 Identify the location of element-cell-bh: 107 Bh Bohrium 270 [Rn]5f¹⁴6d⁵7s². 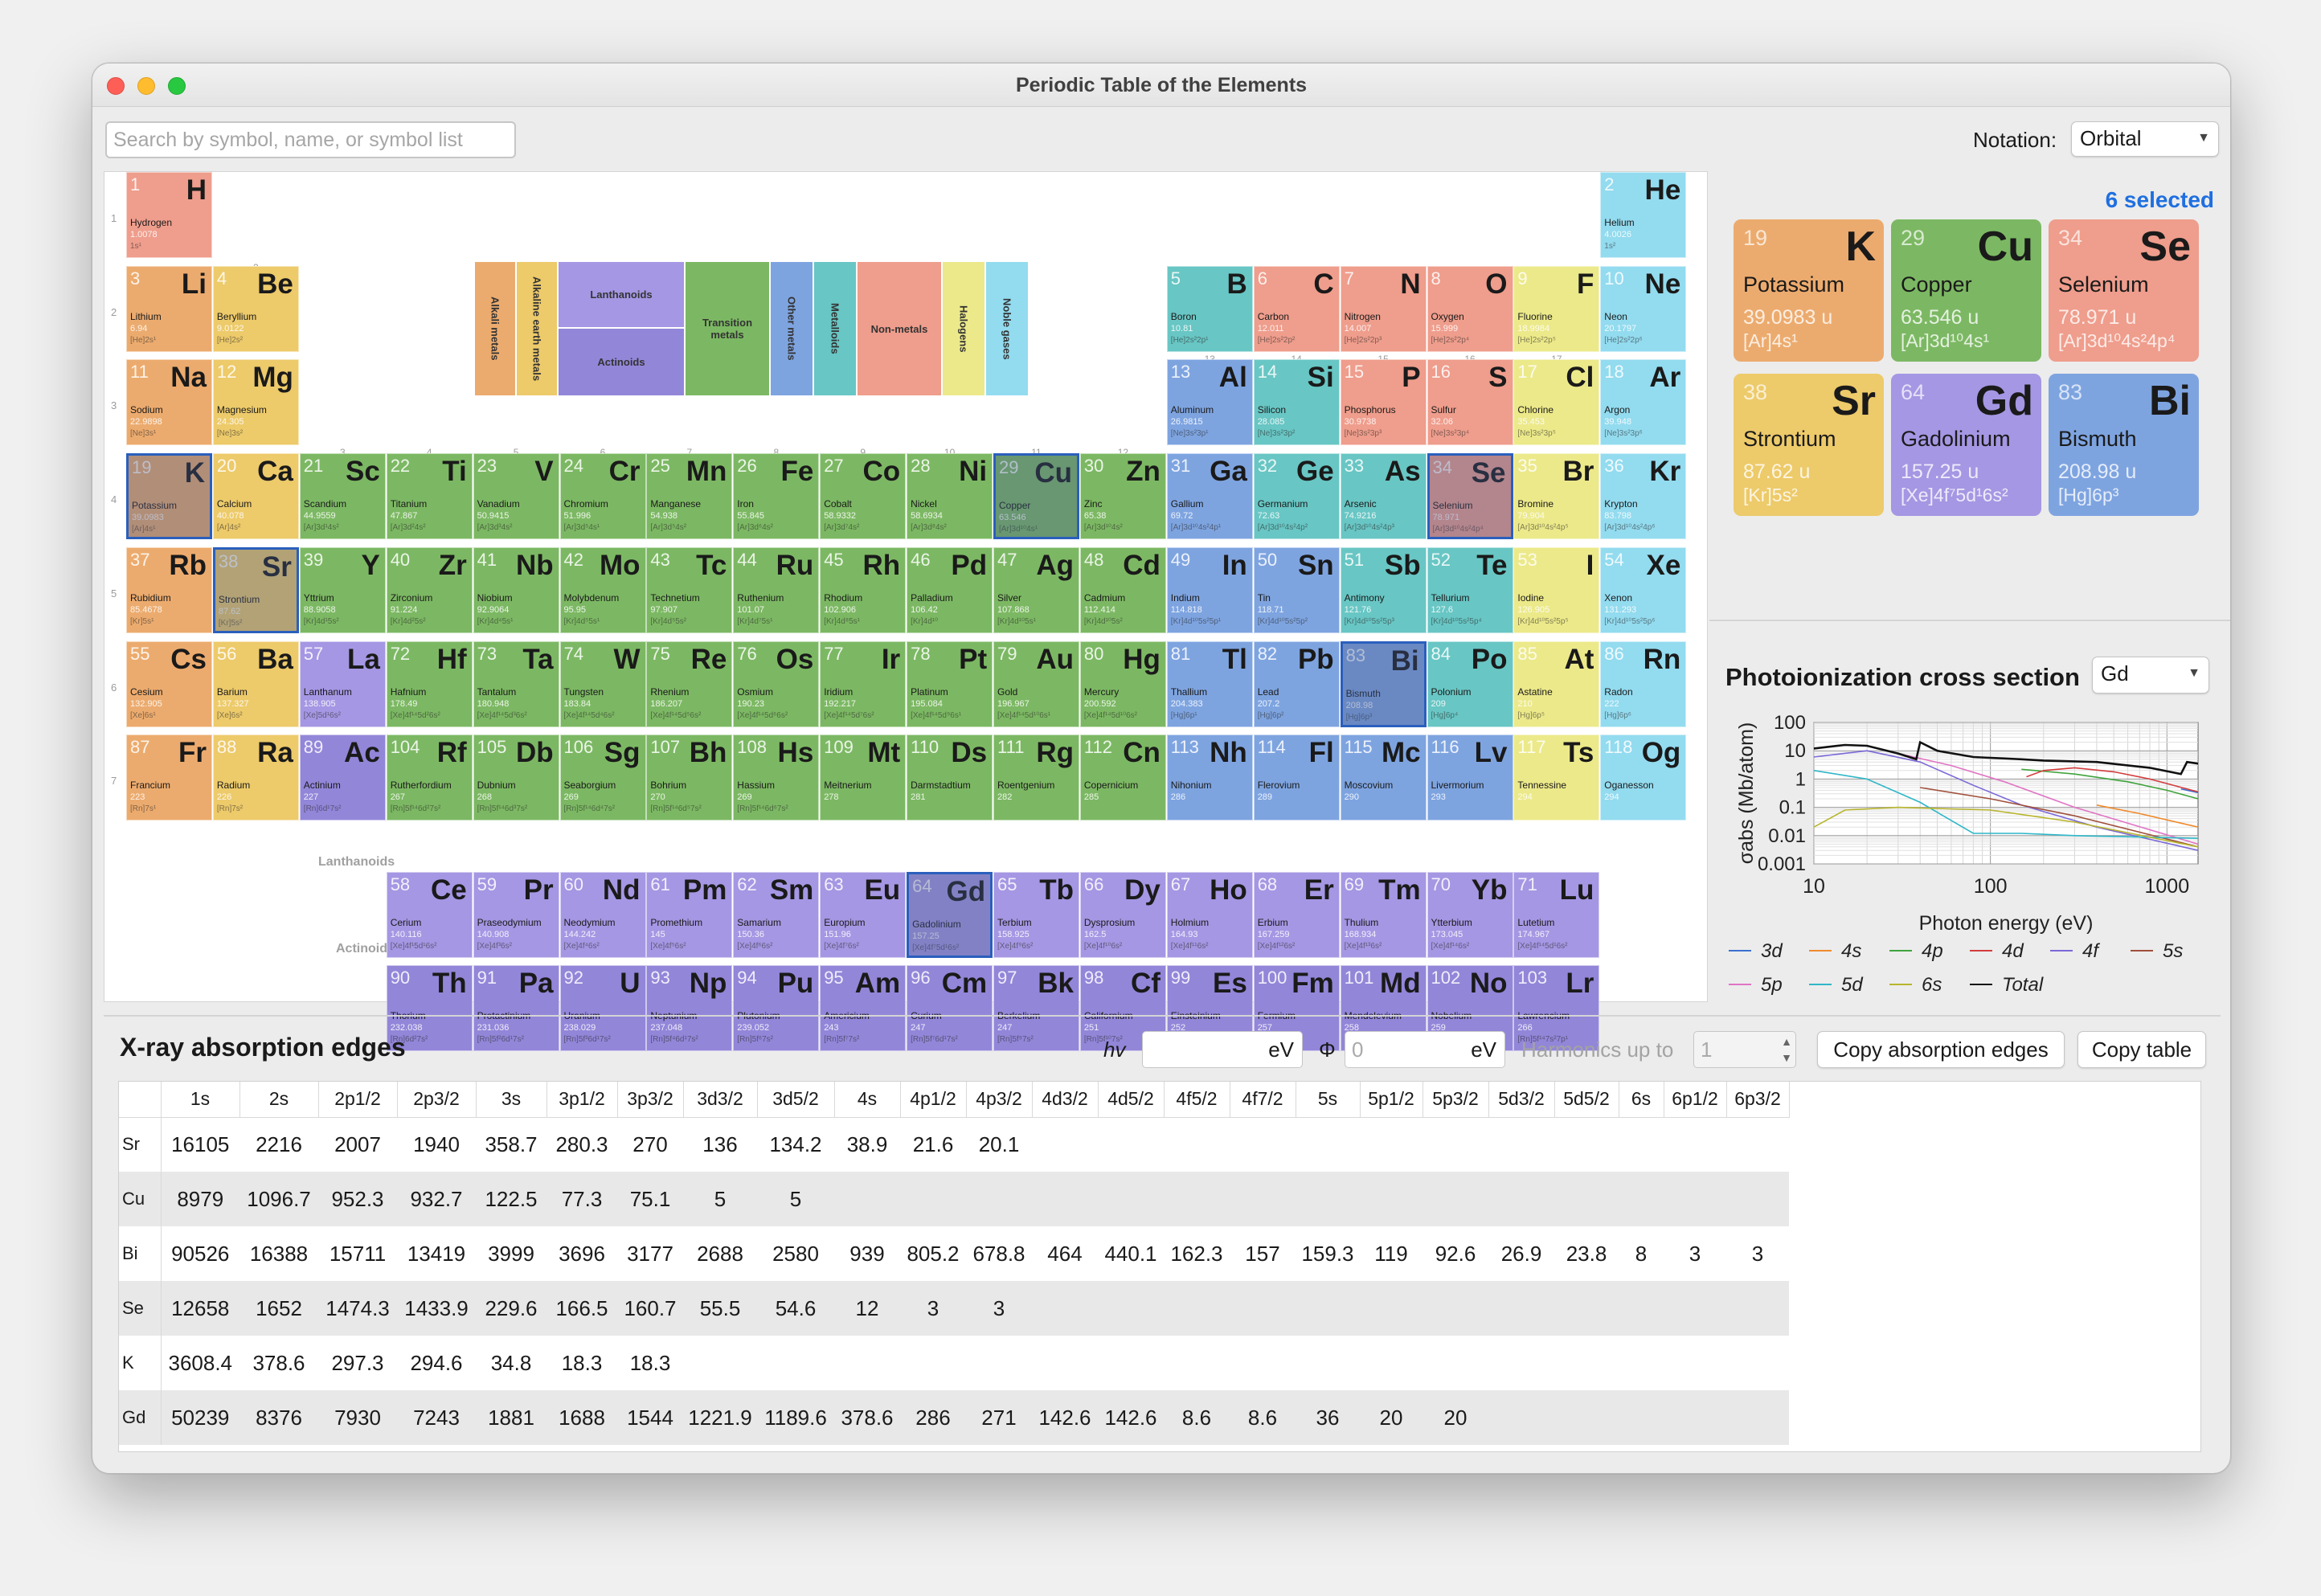
(689, 778).